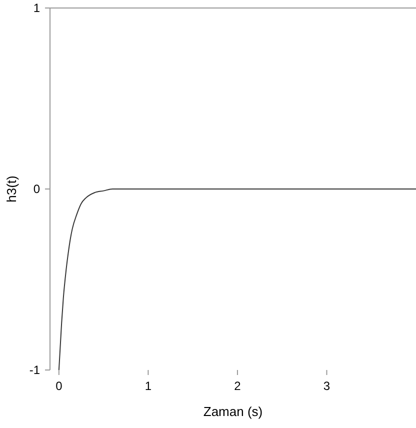 This screenshot has width=416, height=428. I want to click on x-tick-label: 3, so click(326, 386).